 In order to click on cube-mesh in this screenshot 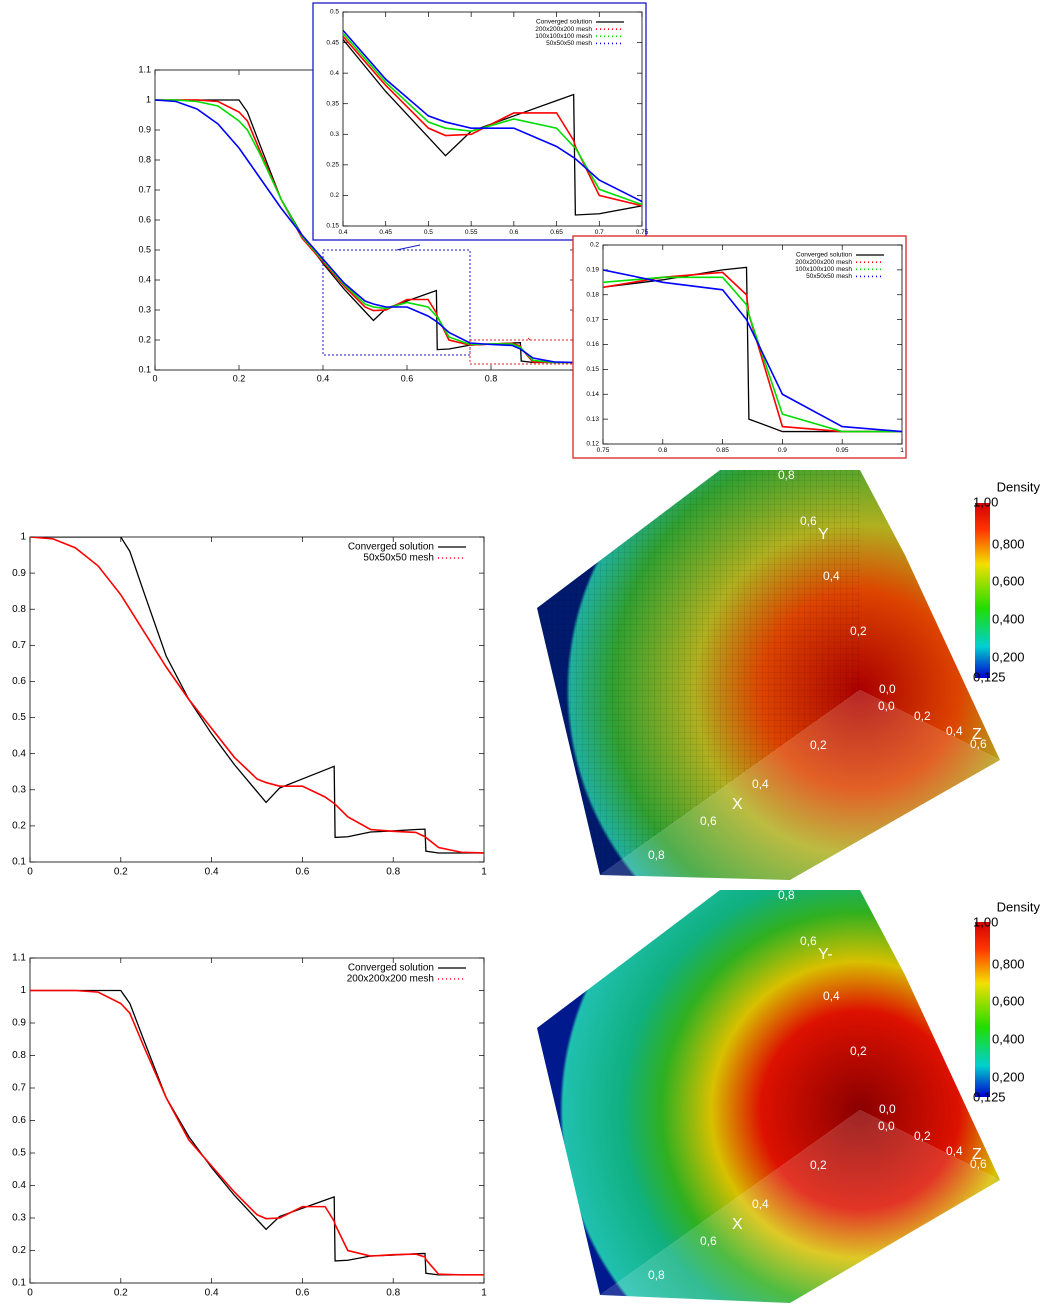, I will do `click(698, 672)`.